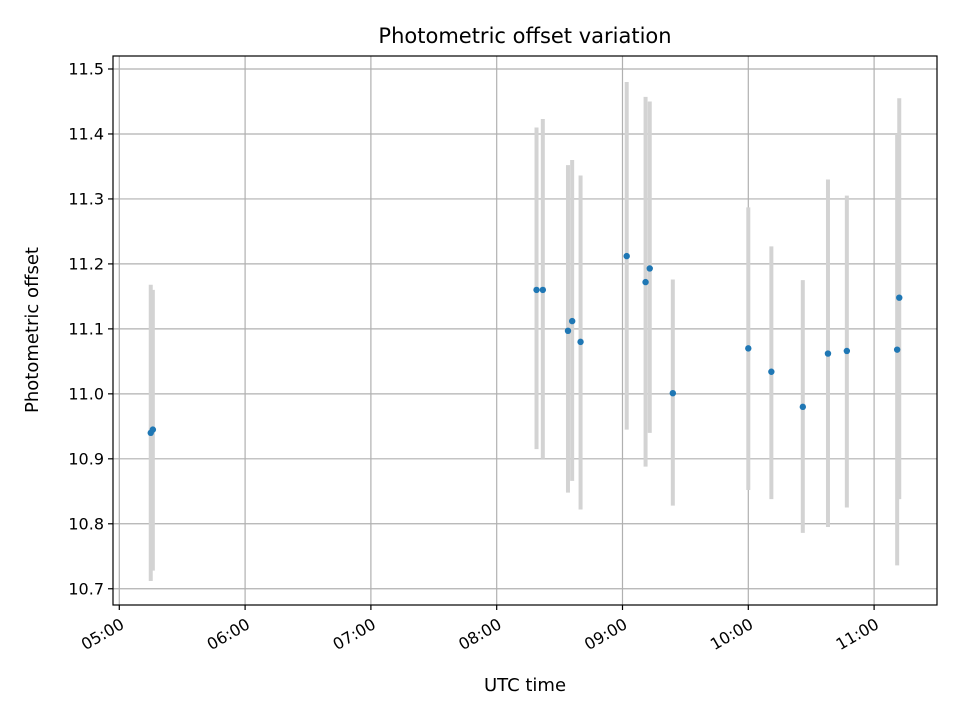 This screenshot has width=960, height=720. What do you see at coordinates (102, 634) in the screenshot?
I see `x-tick-label: 05:00` at bounding box center [102, 634].